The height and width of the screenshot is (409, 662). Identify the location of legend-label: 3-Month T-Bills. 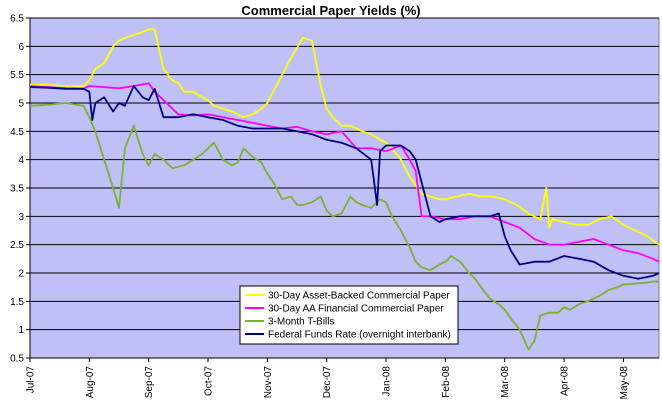
(301, 322).